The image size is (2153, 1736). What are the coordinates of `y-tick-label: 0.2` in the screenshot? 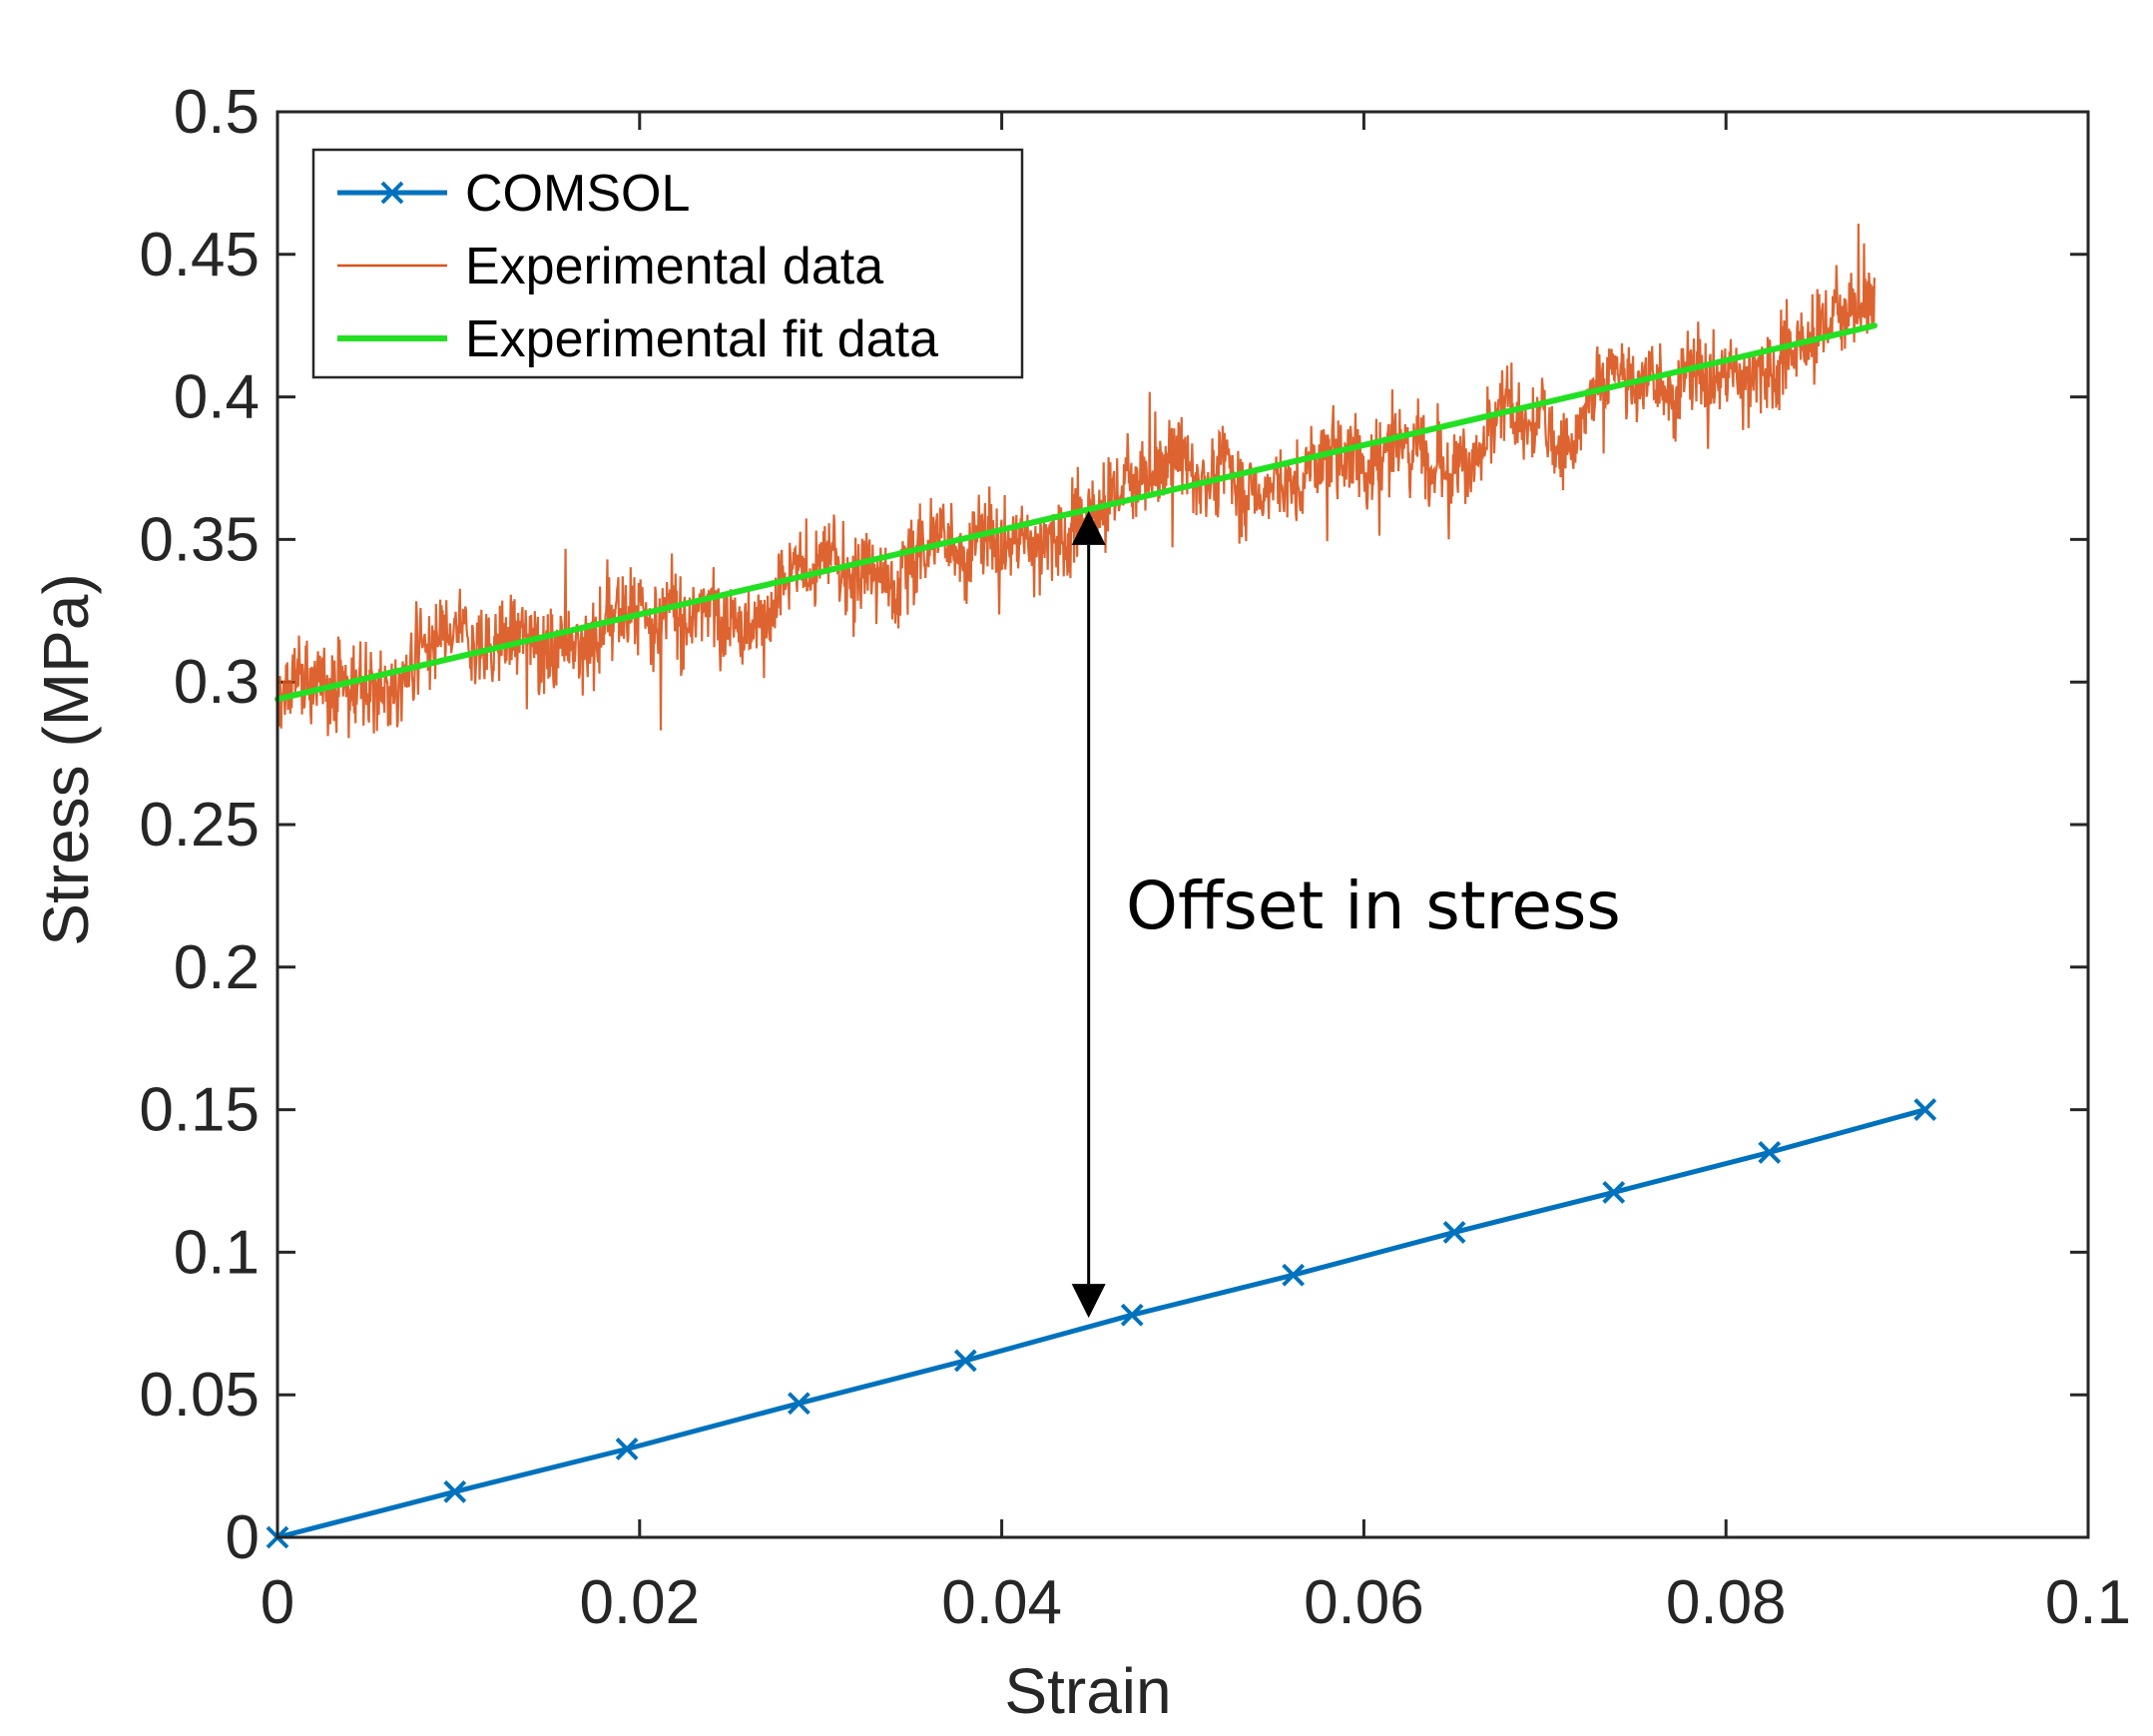 It's located at (217, 967).